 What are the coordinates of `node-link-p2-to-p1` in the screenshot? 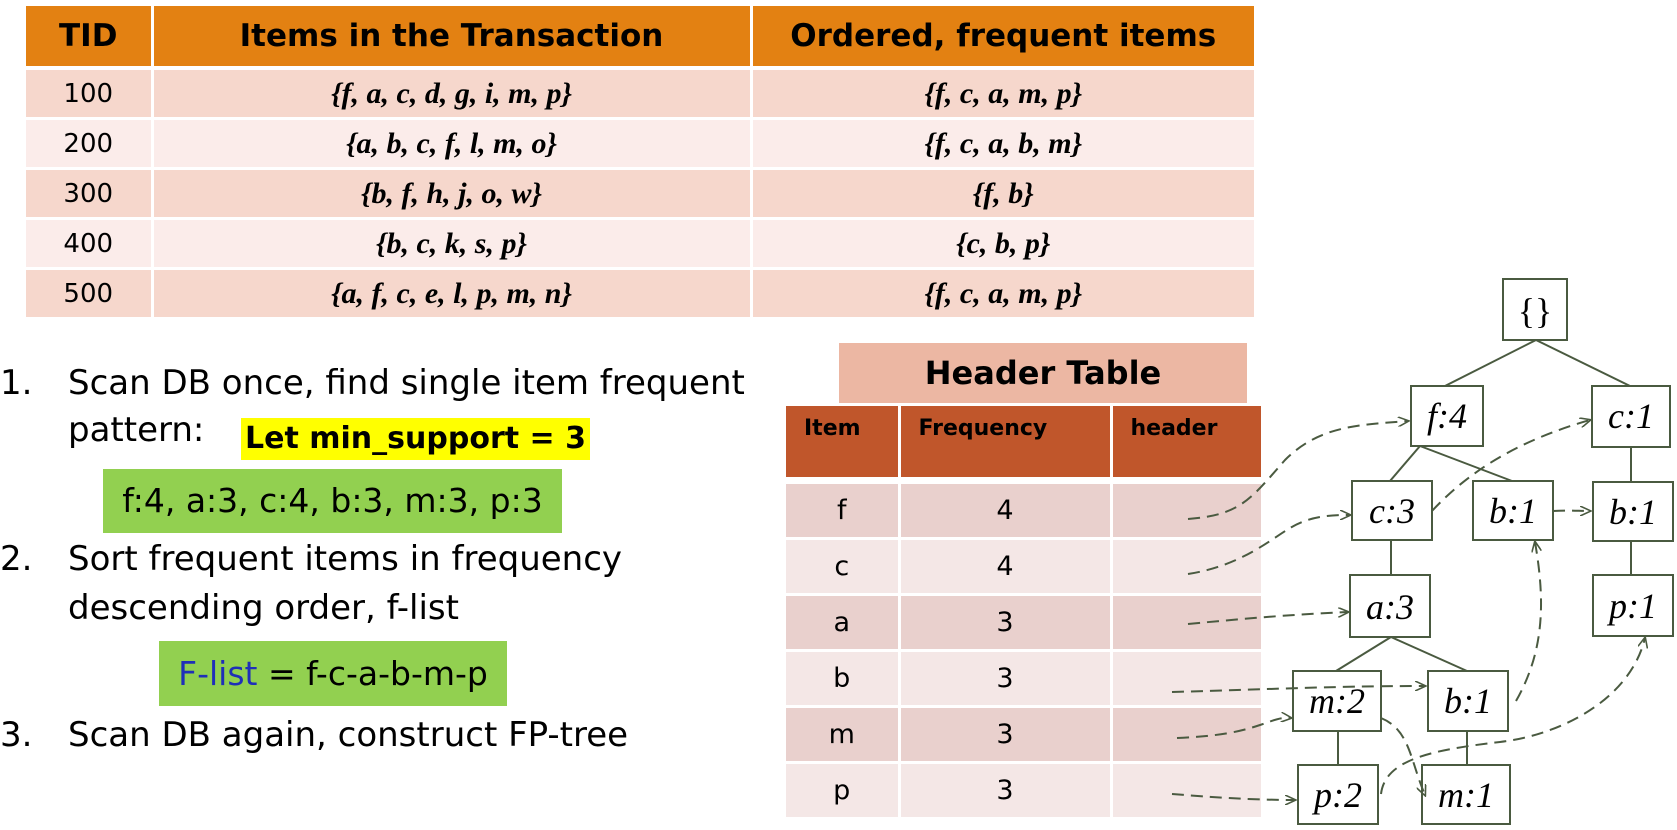 It's located at (1512, 716).